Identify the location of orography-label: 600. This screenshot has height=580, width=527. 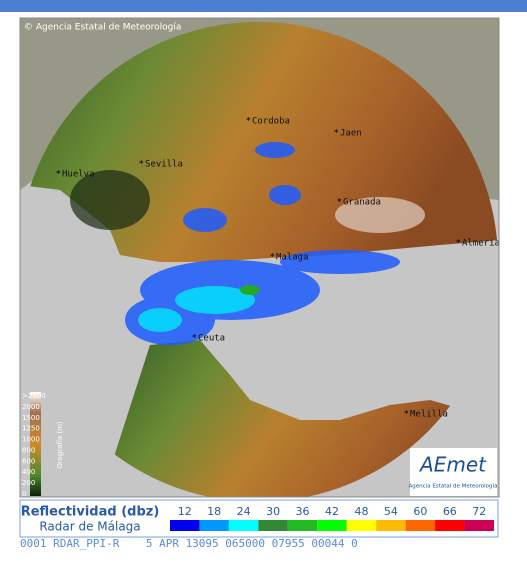
(28, 461).